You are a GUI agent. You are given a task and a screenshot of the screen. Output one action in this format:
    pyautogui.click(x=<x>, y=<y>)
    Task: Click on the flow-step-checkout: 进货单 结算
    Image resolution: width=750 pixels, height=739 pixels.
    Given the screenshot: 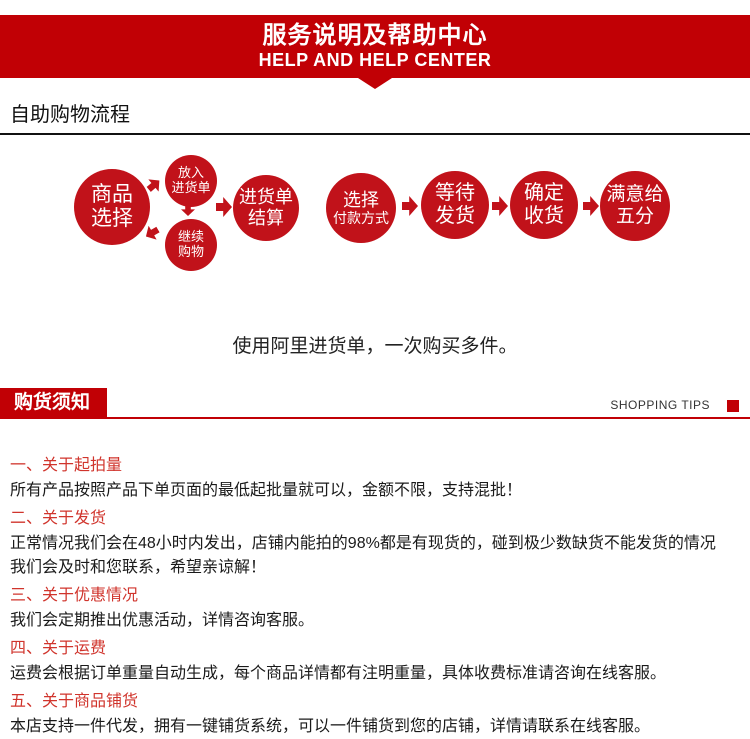 What is the action you would take?
    pyautogui.click(x=266, y=208)
    